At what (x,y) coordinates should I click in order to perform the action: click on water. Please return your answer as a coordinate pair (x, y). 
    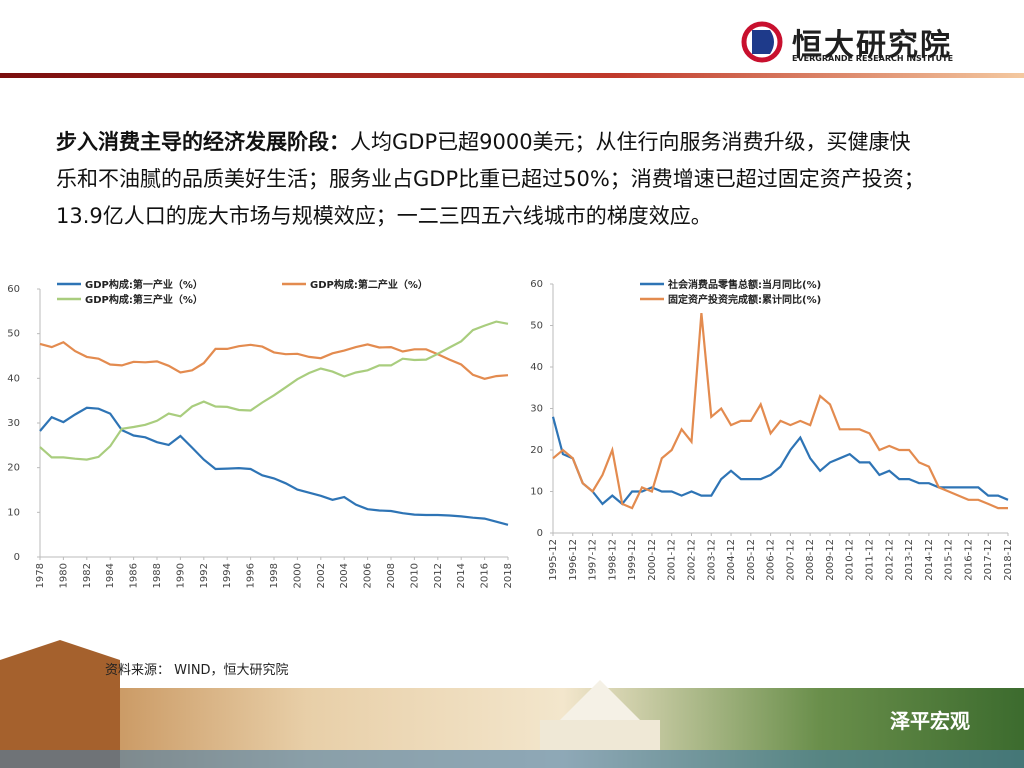
    Looking at the image, I should click on (512, 759).